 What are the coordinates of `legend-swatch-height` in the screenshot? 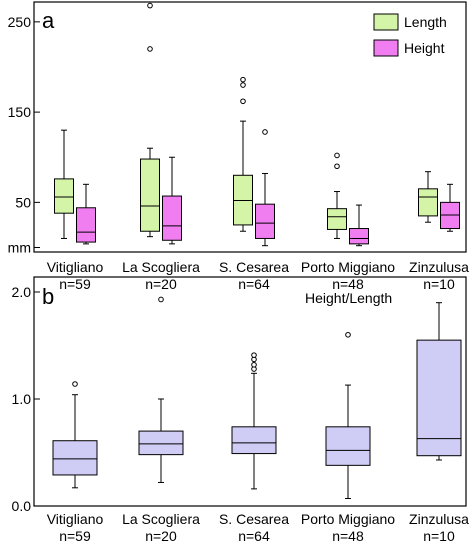 It's located at (386, 48).